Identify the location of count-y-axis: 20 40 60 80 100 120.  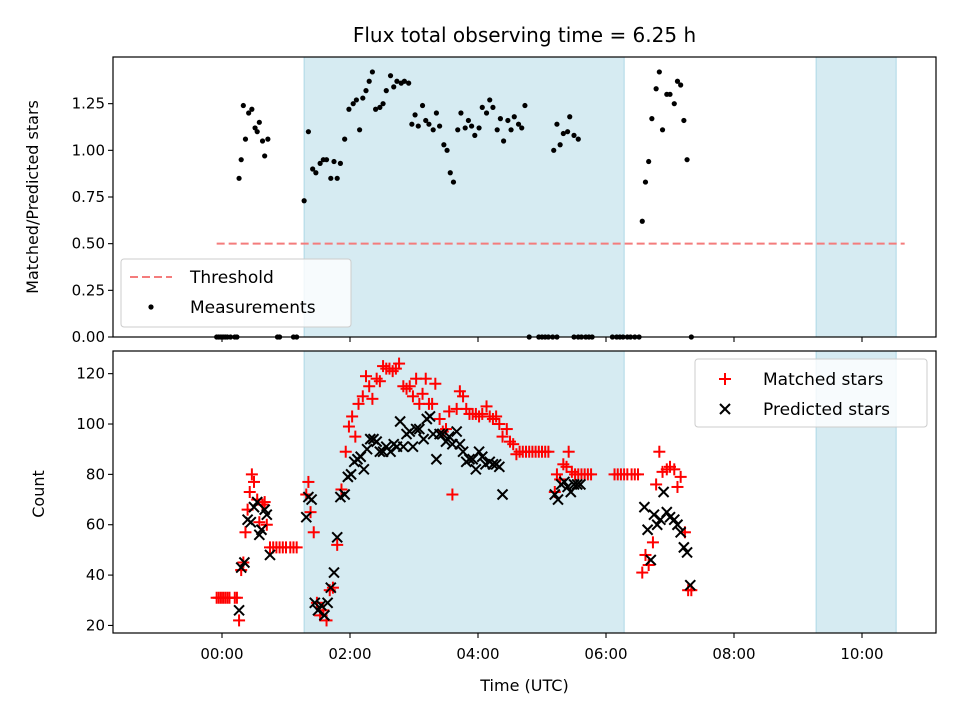
(94, 499).